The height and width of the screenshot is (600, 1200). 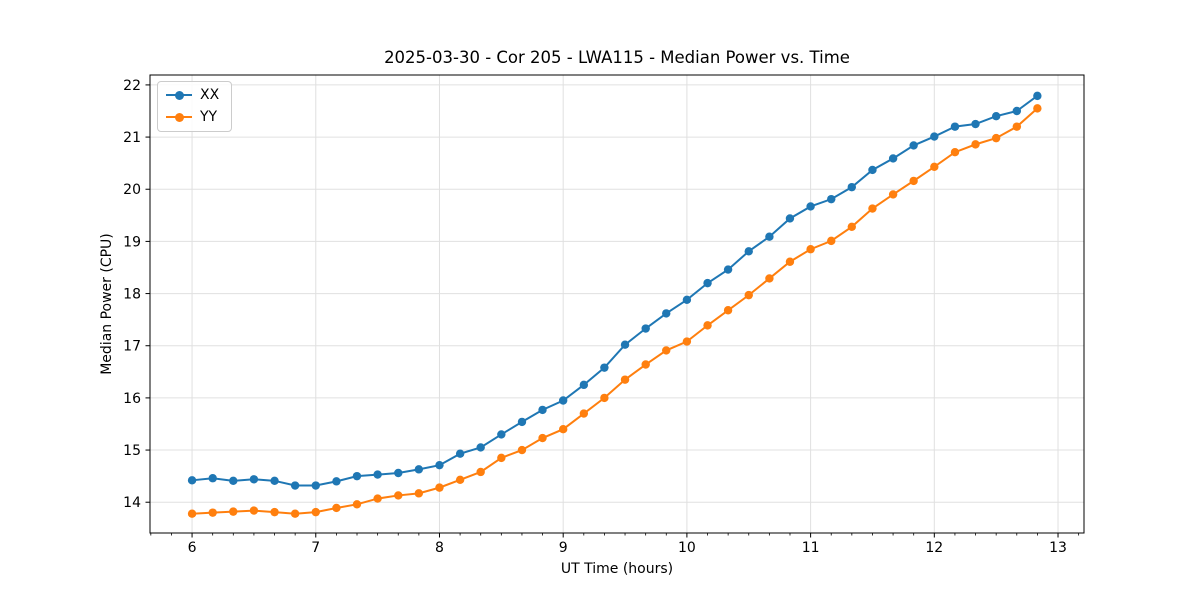 What do you see at coordinates (107, 304) in the screenshot?
I see `y-axis-label: Median Power (CPU)` at bounding box center [107, 304].